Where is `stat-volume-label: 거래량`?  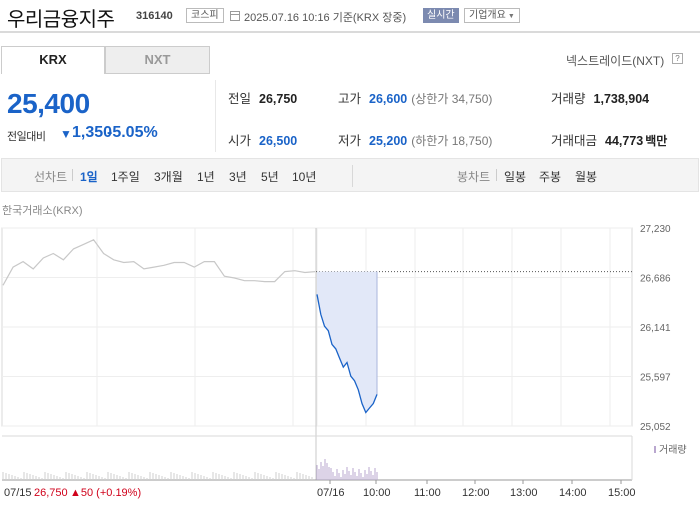 stat-volume-label: 거래량 is located at coordinates (568, 99).